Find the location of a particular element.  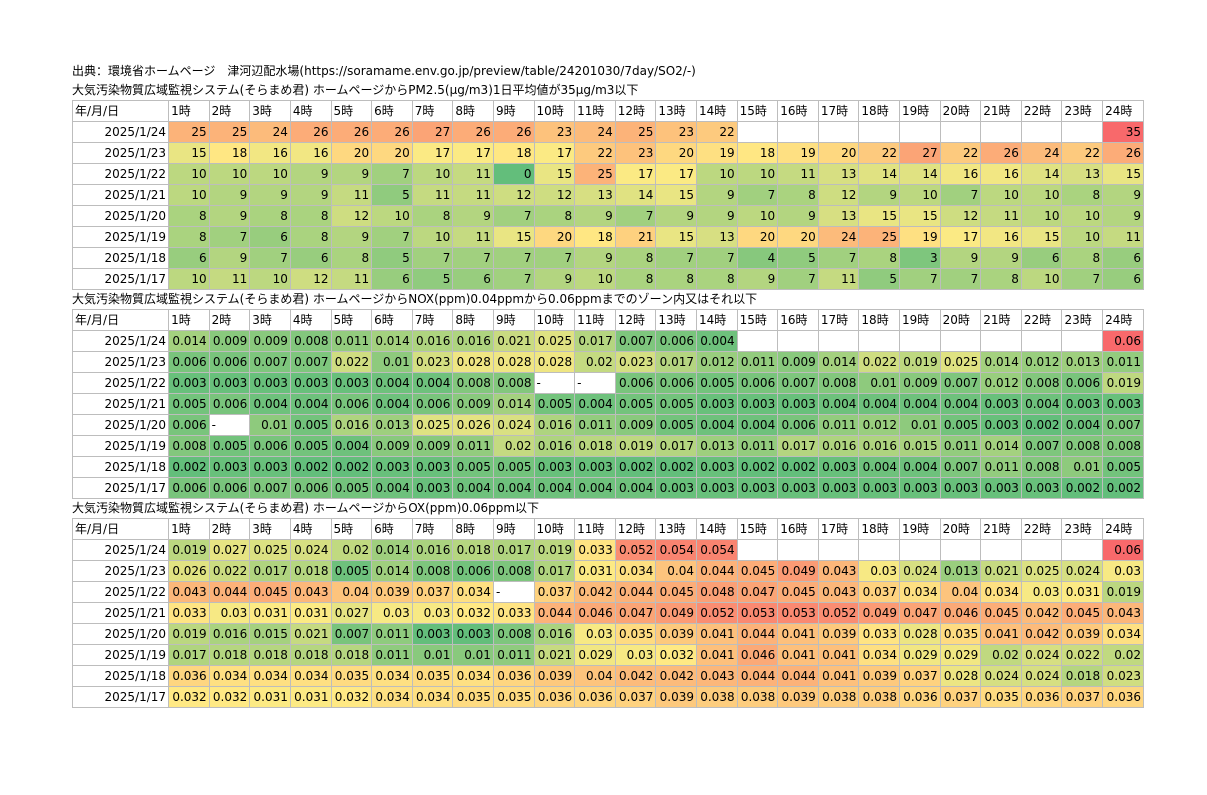

hour-header: 13時 is located at coordinates (676, 320).